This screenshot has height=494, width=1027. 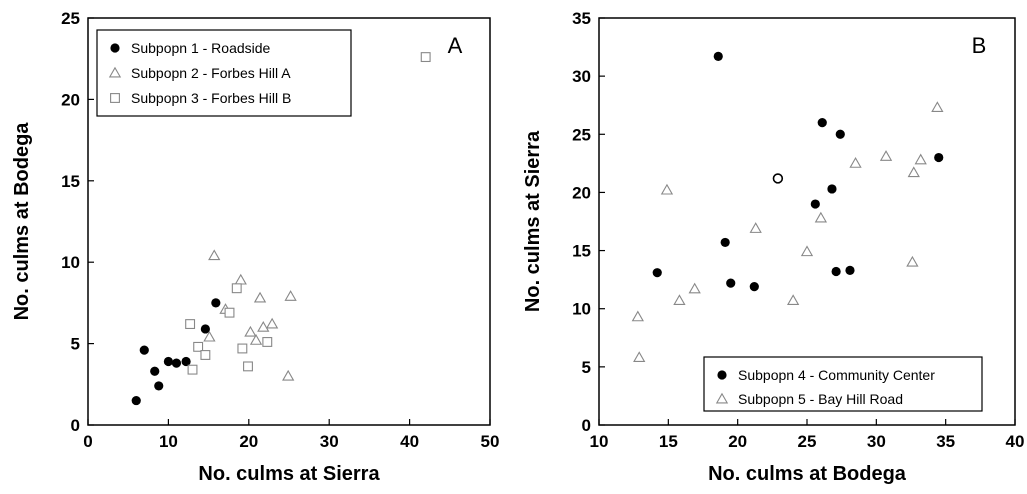 What do you see at coordinates (807, 441) in the screenshot?
I see `x-tick-label: 25` at bounding box center [807, 441].